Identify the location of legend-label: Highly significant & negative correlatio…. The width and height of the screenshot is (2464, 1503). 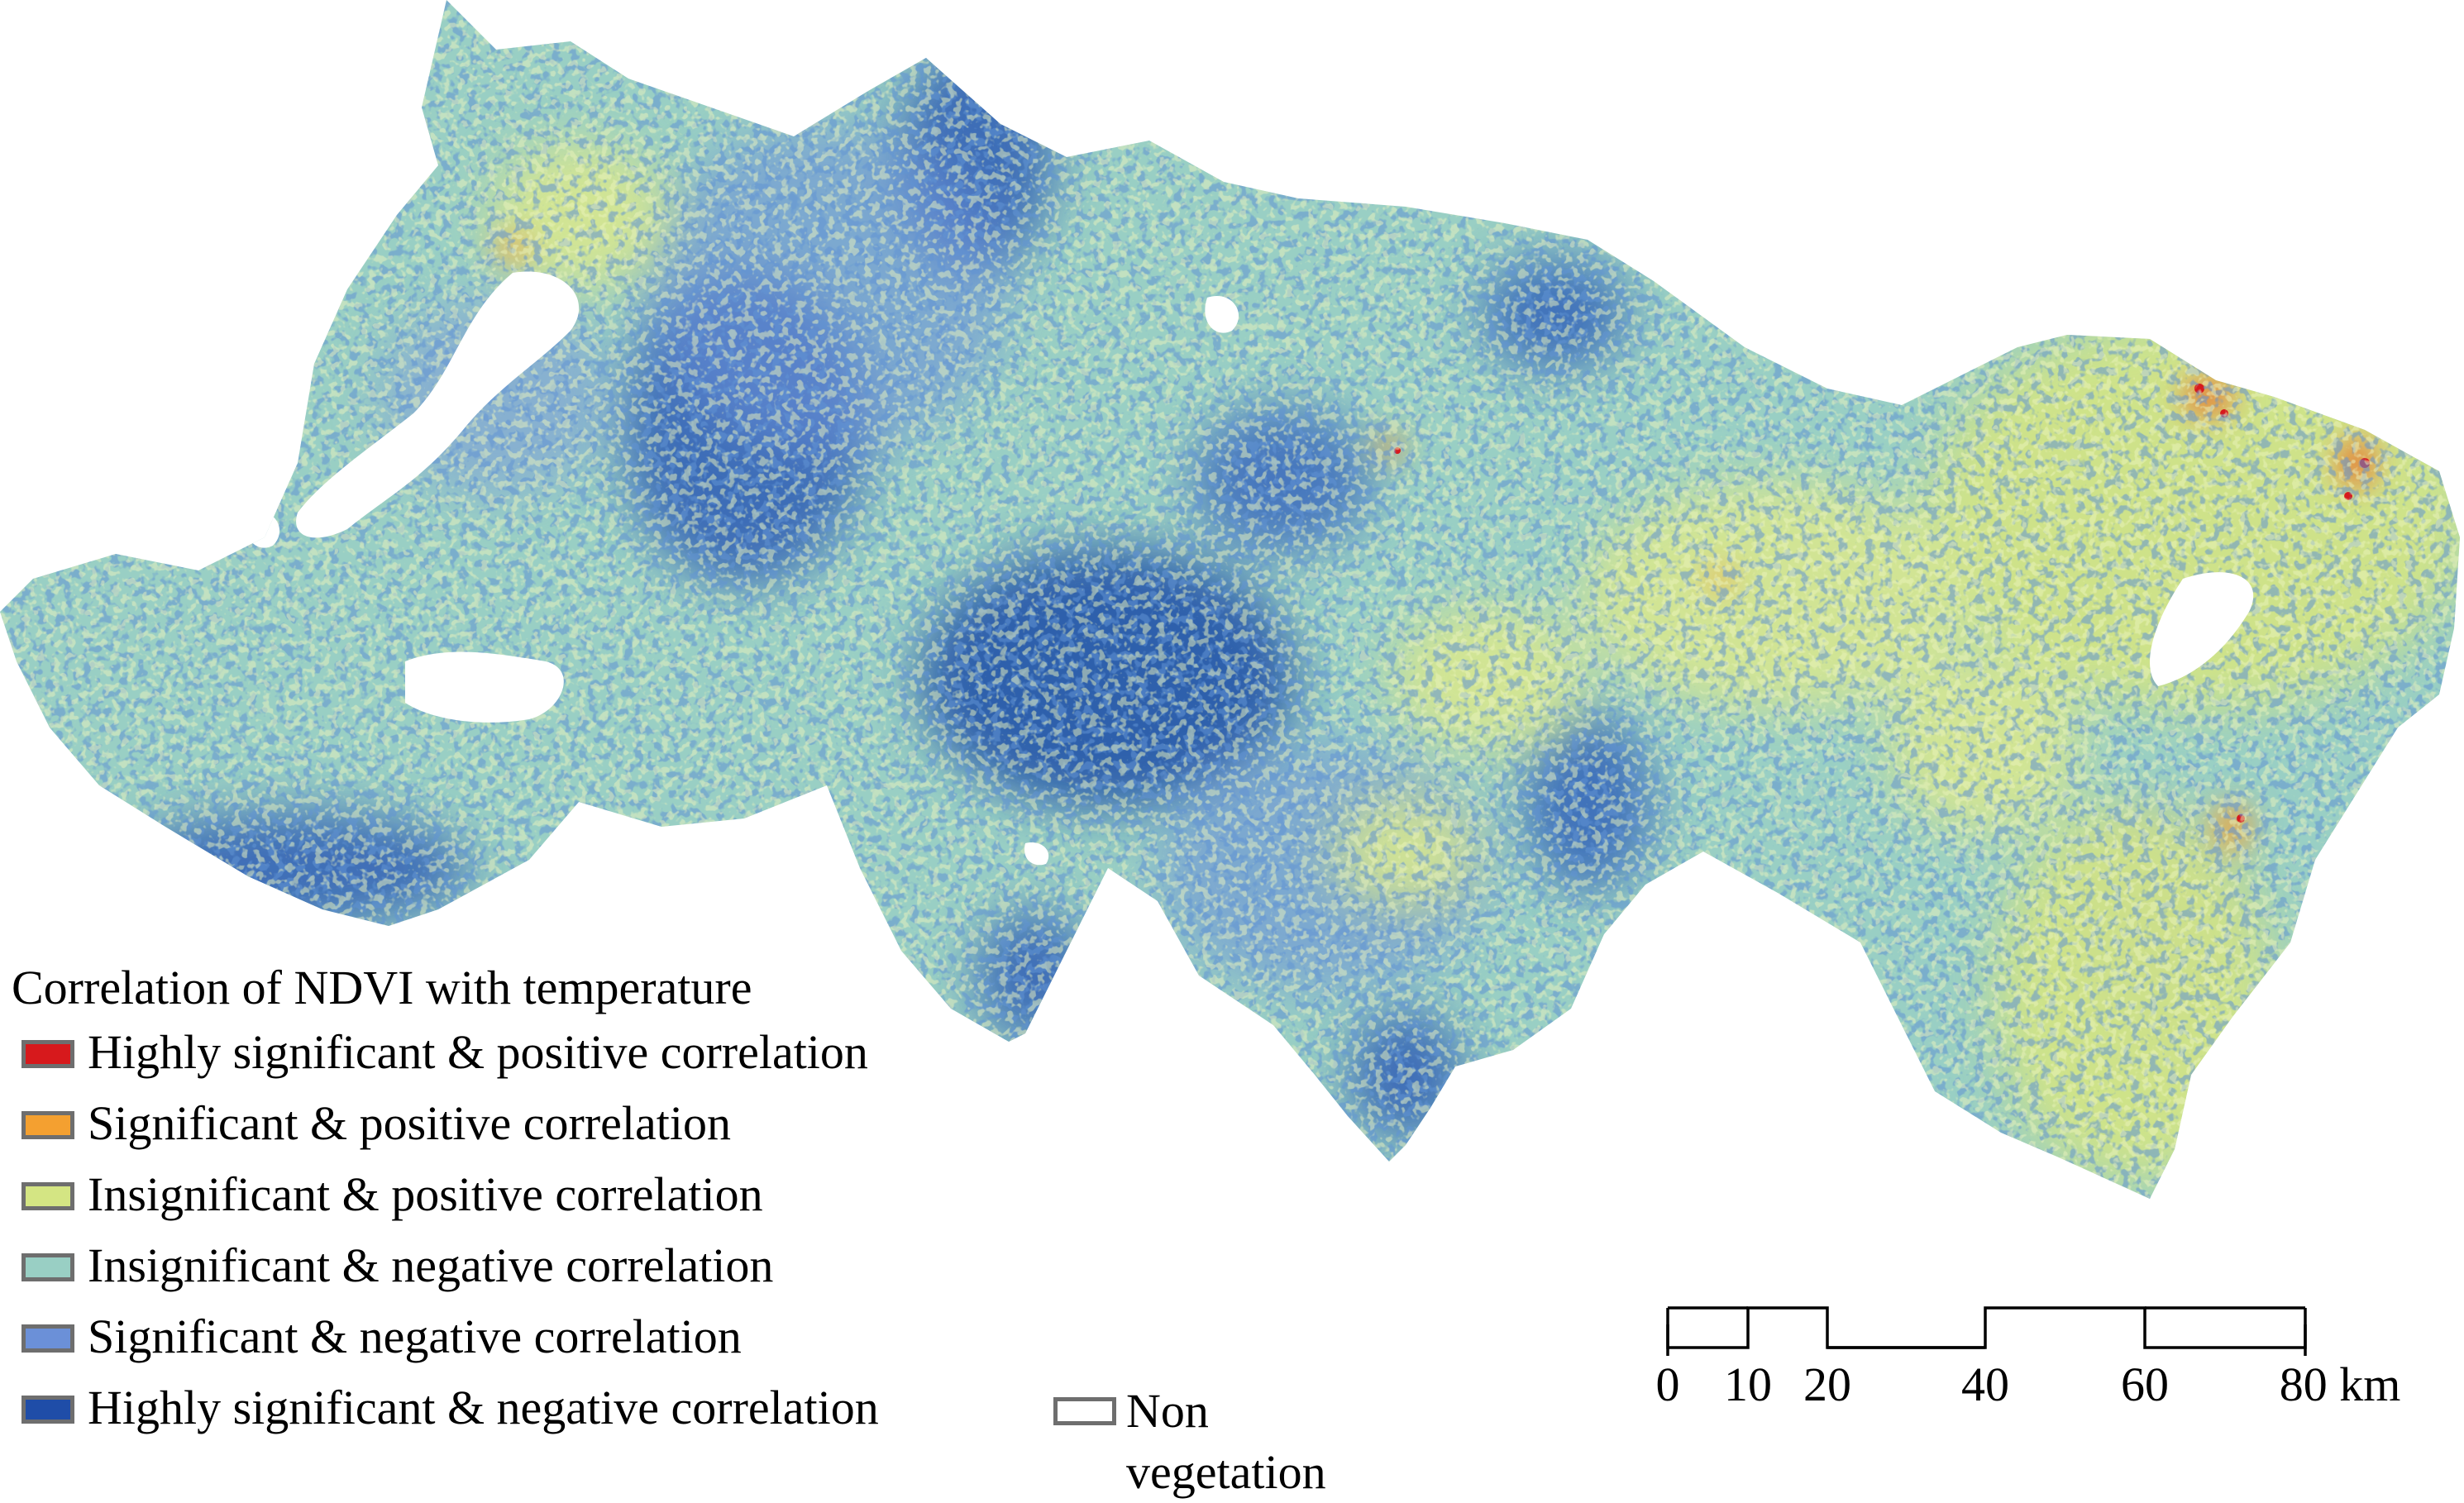
(483, 1407).